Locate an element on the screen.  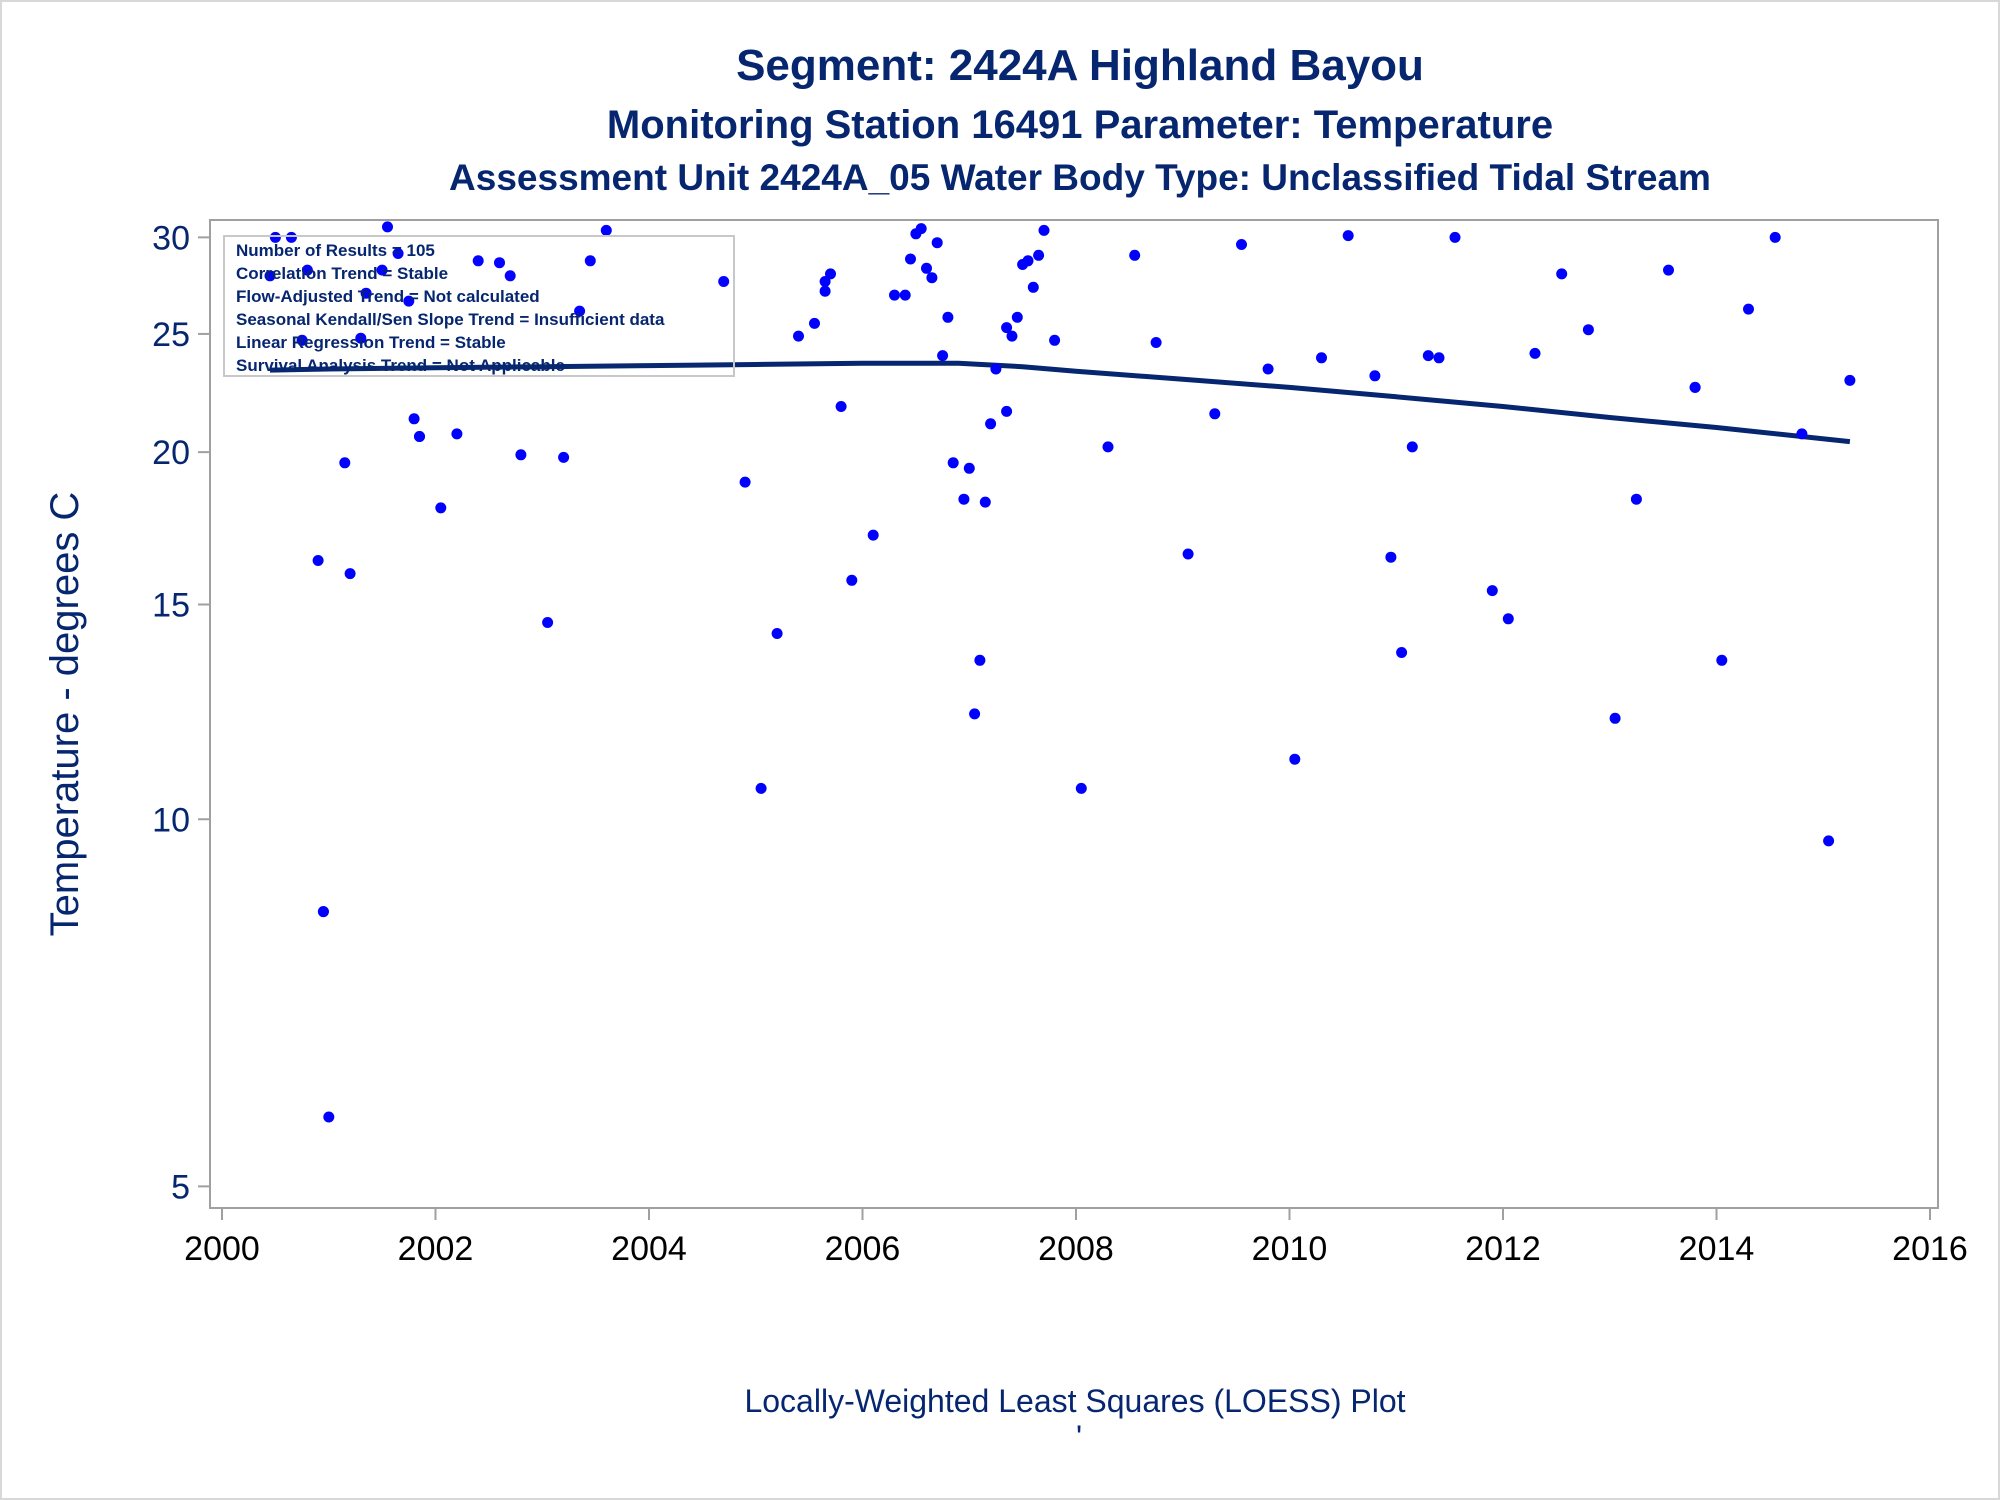
y-tick-label: 5 is located at coordinates (180, 1187).